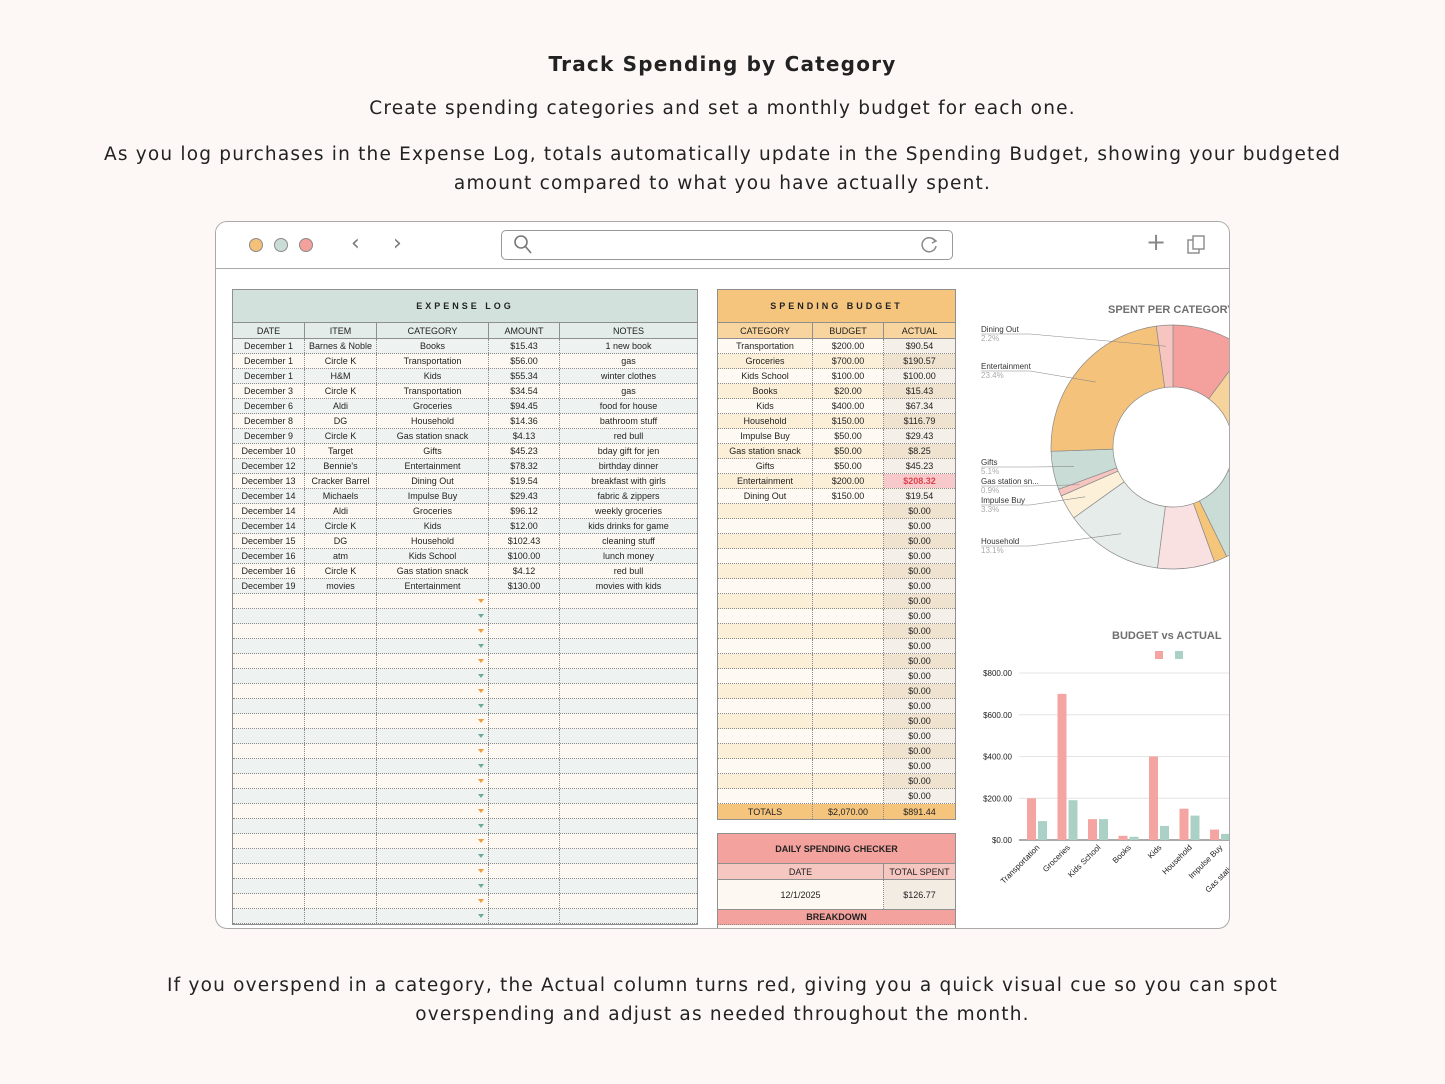  What do you see at coordinates (269, 526) in the screenshot?
I see `date-cell: December 14` at bounding box center [269, 526].